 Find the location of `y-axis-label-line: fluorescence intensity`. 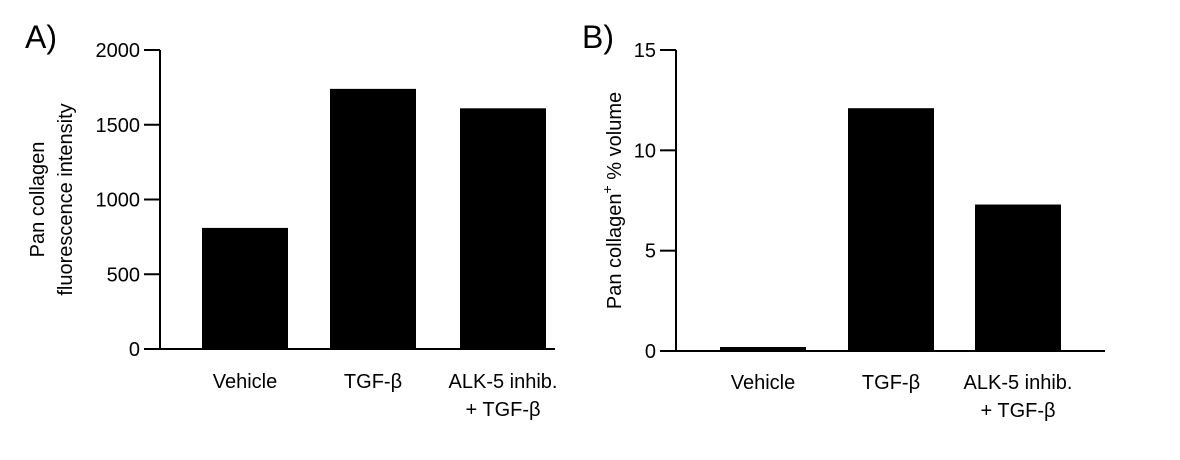

y-axis-label-line: fluorescence intensity is located at coordinates (66, 199).